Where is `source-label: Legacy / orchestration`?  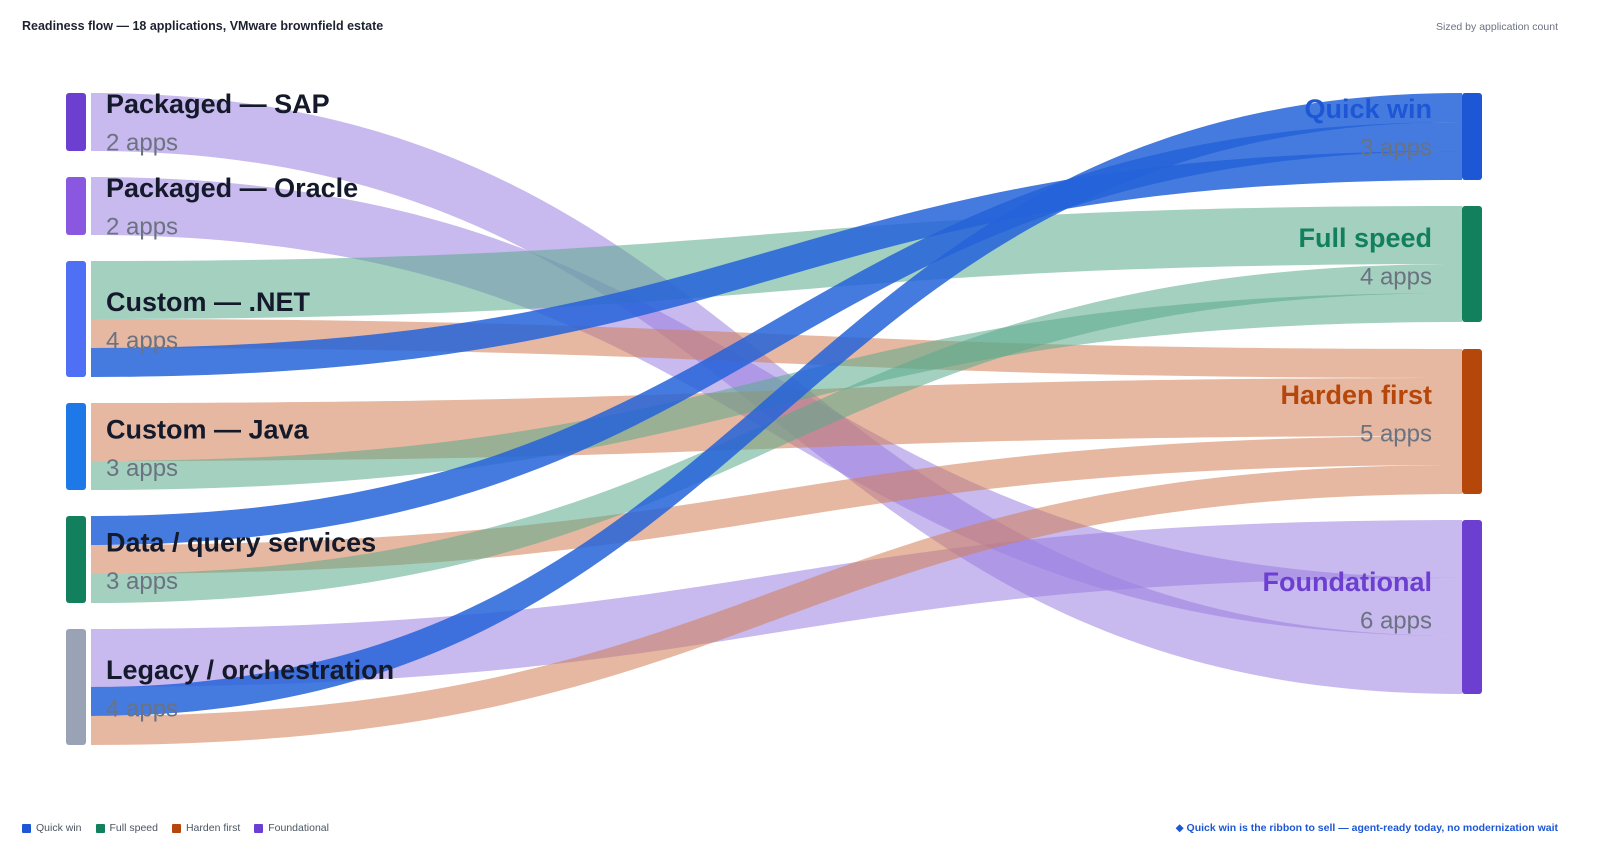
source-label: Legacy / orchestration is located at coordinates (250, 670).